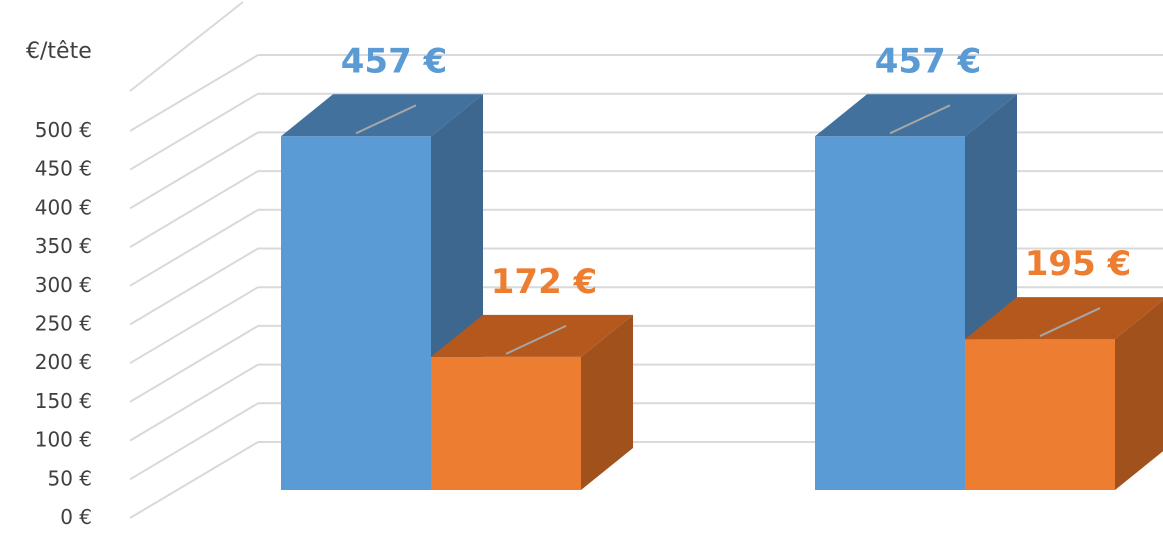 Image resolution: width=1163 pixels, height=534 pixels. Describe the element at coordinates (76, 517) in the screenshot. I see `y-tick-label: 0 €` at that location.